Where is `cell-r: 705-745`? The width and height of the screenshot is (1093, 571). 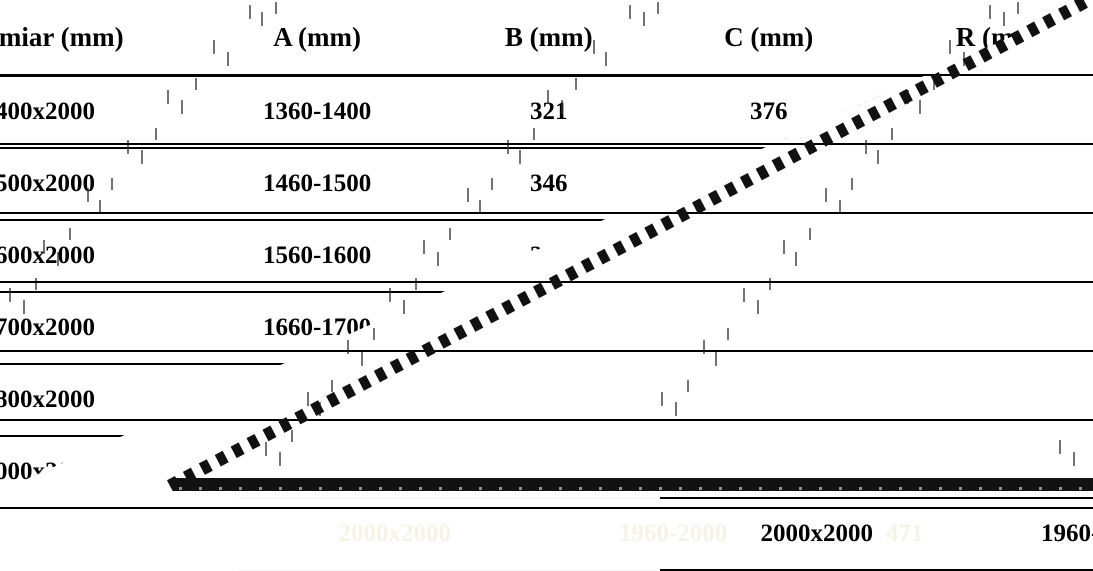
cell-r: 705-745 is located at coordinates (986, 400).